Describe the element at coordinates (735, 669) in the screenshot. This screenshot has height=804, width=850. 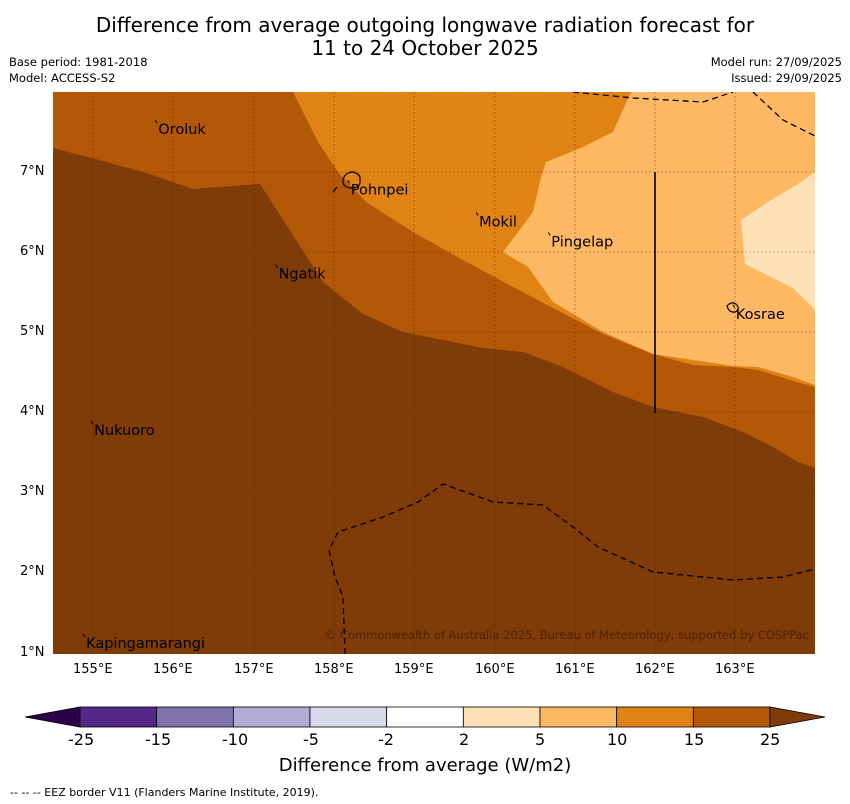
I see `x-tick-label: 163°E` at that location.